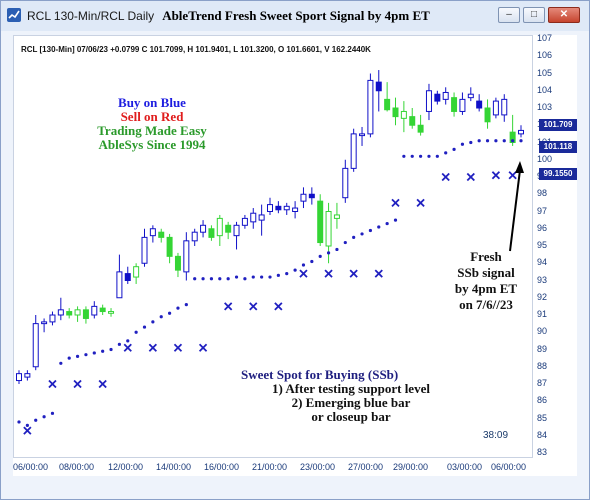 Image resolution: width=590 pixels, height=500 pixels. I want to click on close-button: ✕, so click(564, 15).